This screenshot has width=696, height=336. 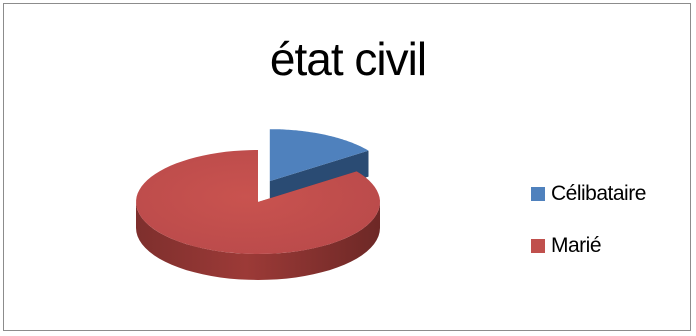 I want to click on legend-swatch-celibataire, so click(x=538, y=194).